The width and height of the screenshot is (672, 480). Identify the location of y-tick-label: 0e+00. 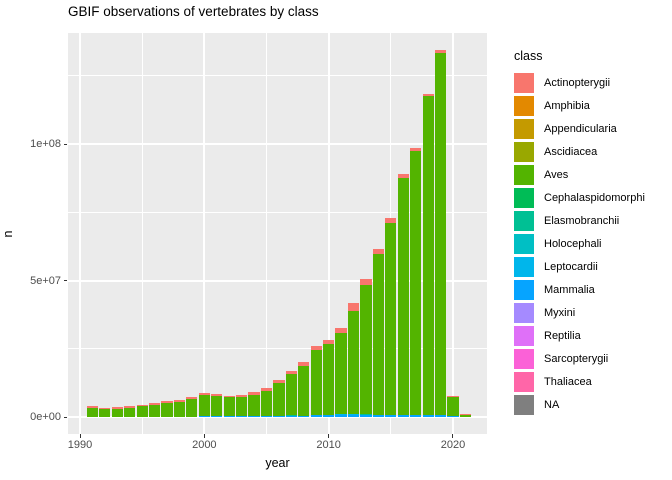
(45, 417).